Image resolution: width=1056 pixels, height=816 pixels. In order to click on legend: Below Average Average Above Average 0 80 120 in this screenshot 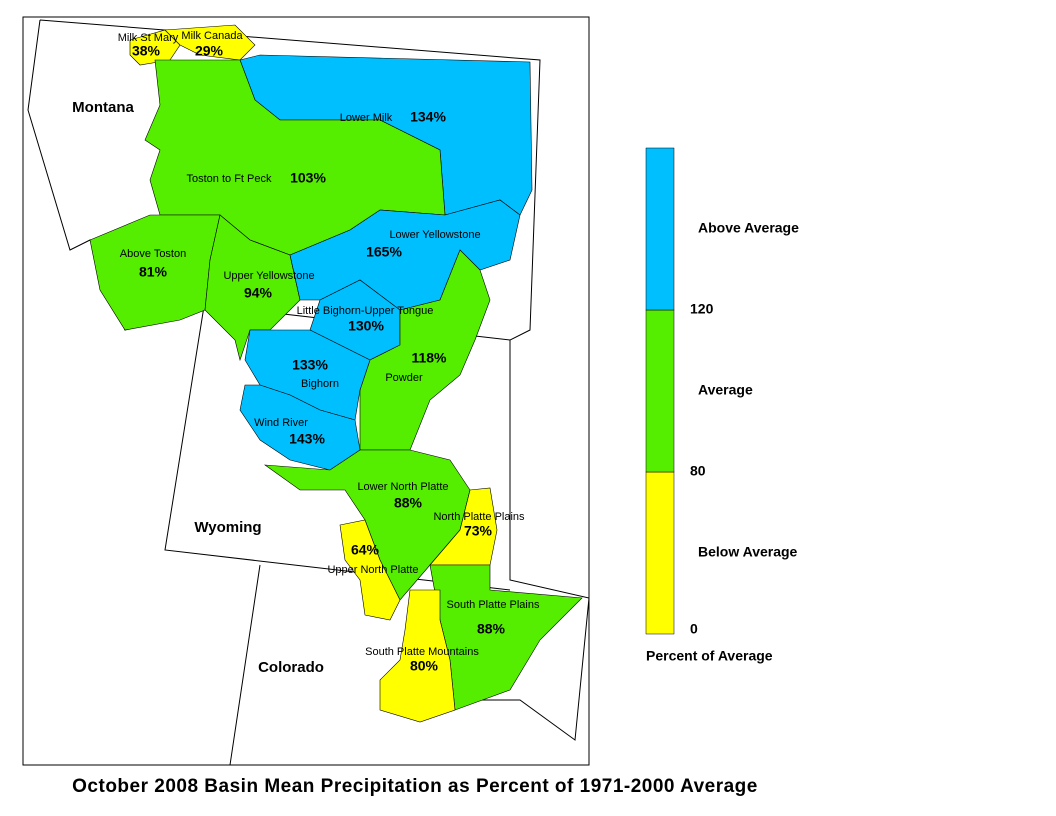, I will do `click(722, 392)`.